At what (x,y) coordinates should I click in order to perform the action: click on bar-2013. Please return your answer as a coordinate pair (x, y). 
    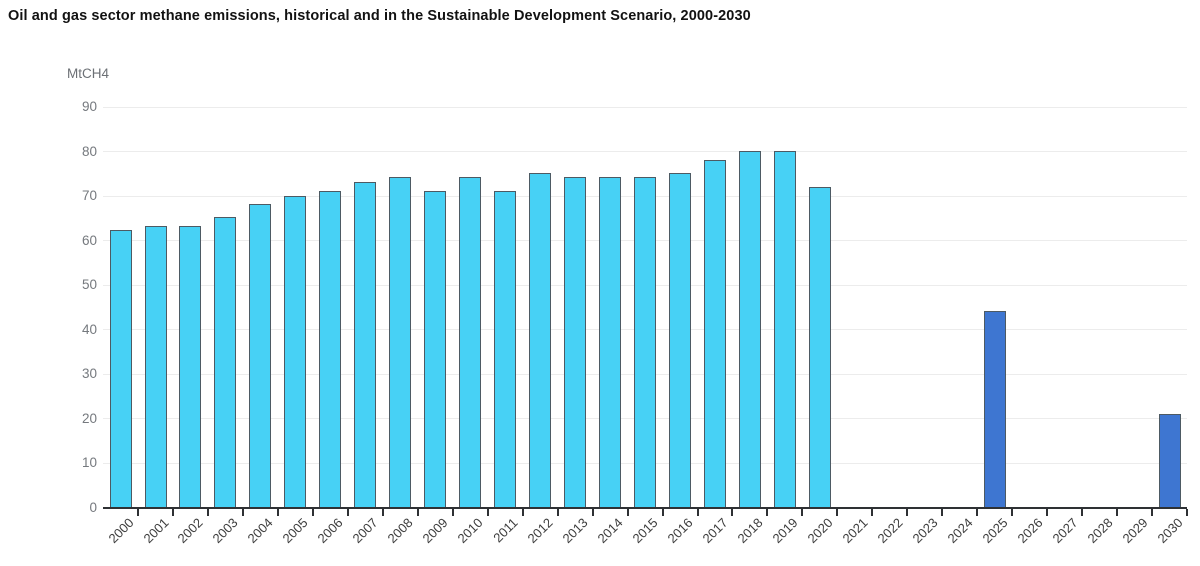
    Looking at the image, I should click on (575, 342).